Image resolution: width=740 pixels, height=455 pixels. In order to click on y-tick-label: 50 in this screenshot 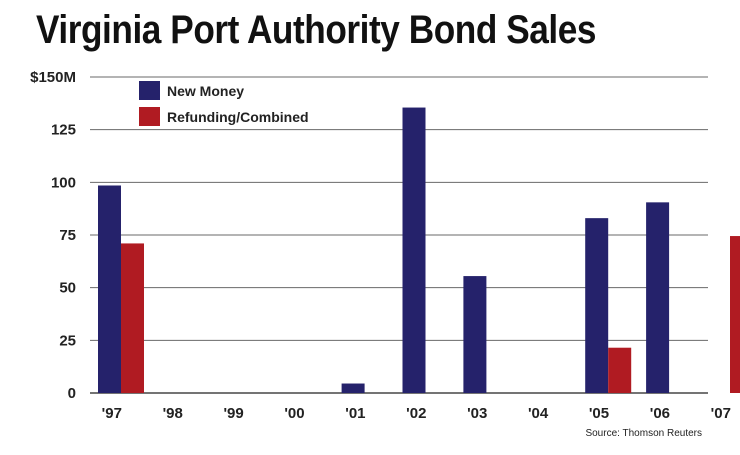, I will do `click(67, 288)`.